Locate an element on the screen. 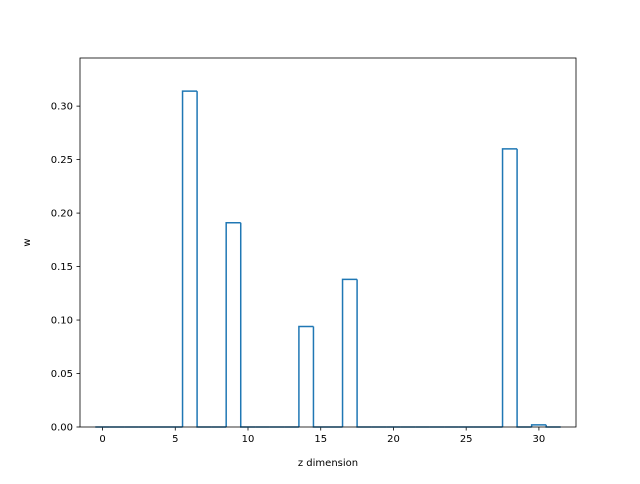 This screenshot has height=484, width=640. x-axis-label: z dimension is located at coordinates (328, 463).